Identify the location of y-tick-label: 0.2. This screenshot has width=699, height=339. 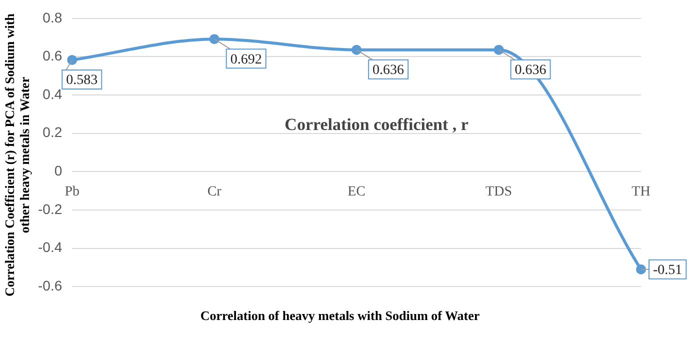
(52, 132).